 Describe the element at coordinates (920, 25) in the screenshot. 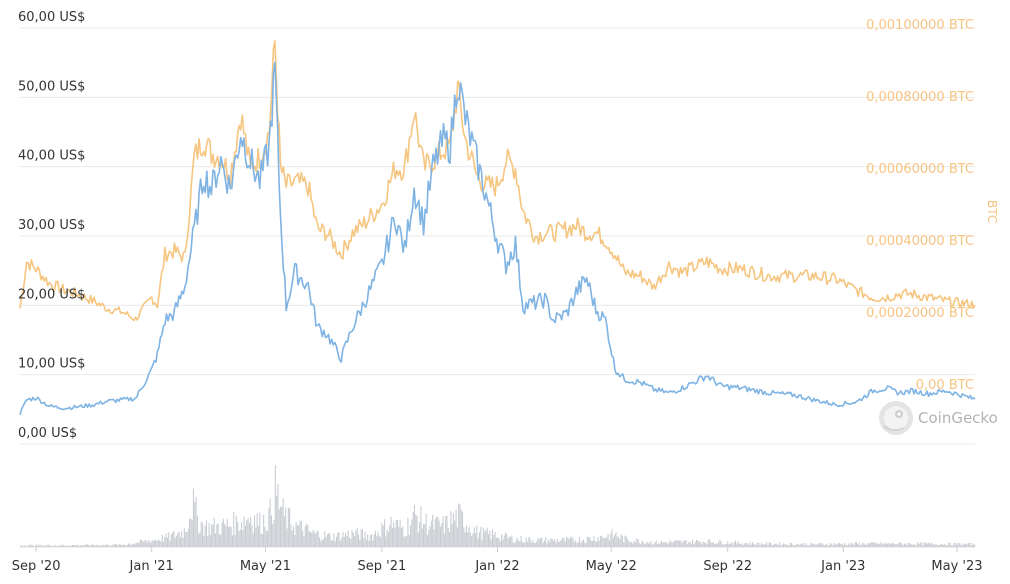

I see `right-tick-label: 0,00100000 BTC` at that location.